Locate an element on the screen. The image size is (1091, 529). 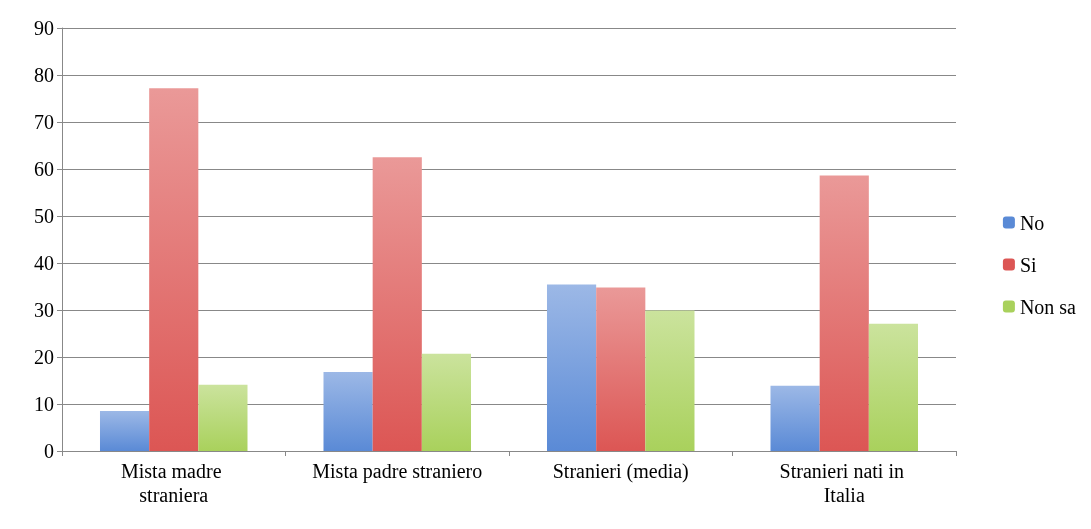
x-tick-label: Mista padre straniero is located at coordinates (397, 471).